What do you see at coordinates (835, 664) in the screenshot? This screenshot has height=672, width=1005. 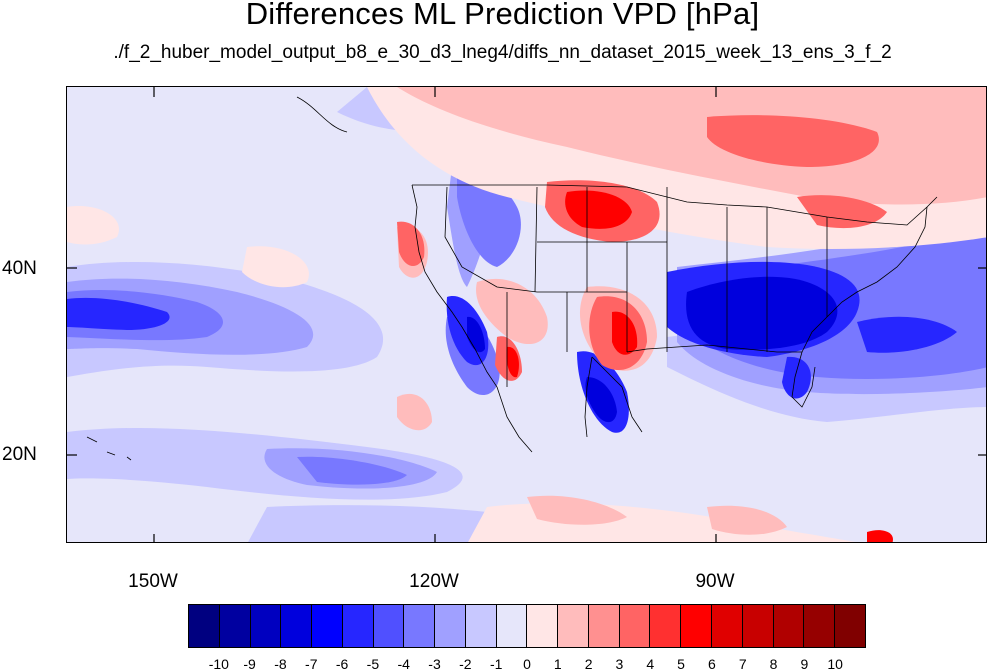 I see `colorbar-tick-label: 10` at bounding box center [835, 664].